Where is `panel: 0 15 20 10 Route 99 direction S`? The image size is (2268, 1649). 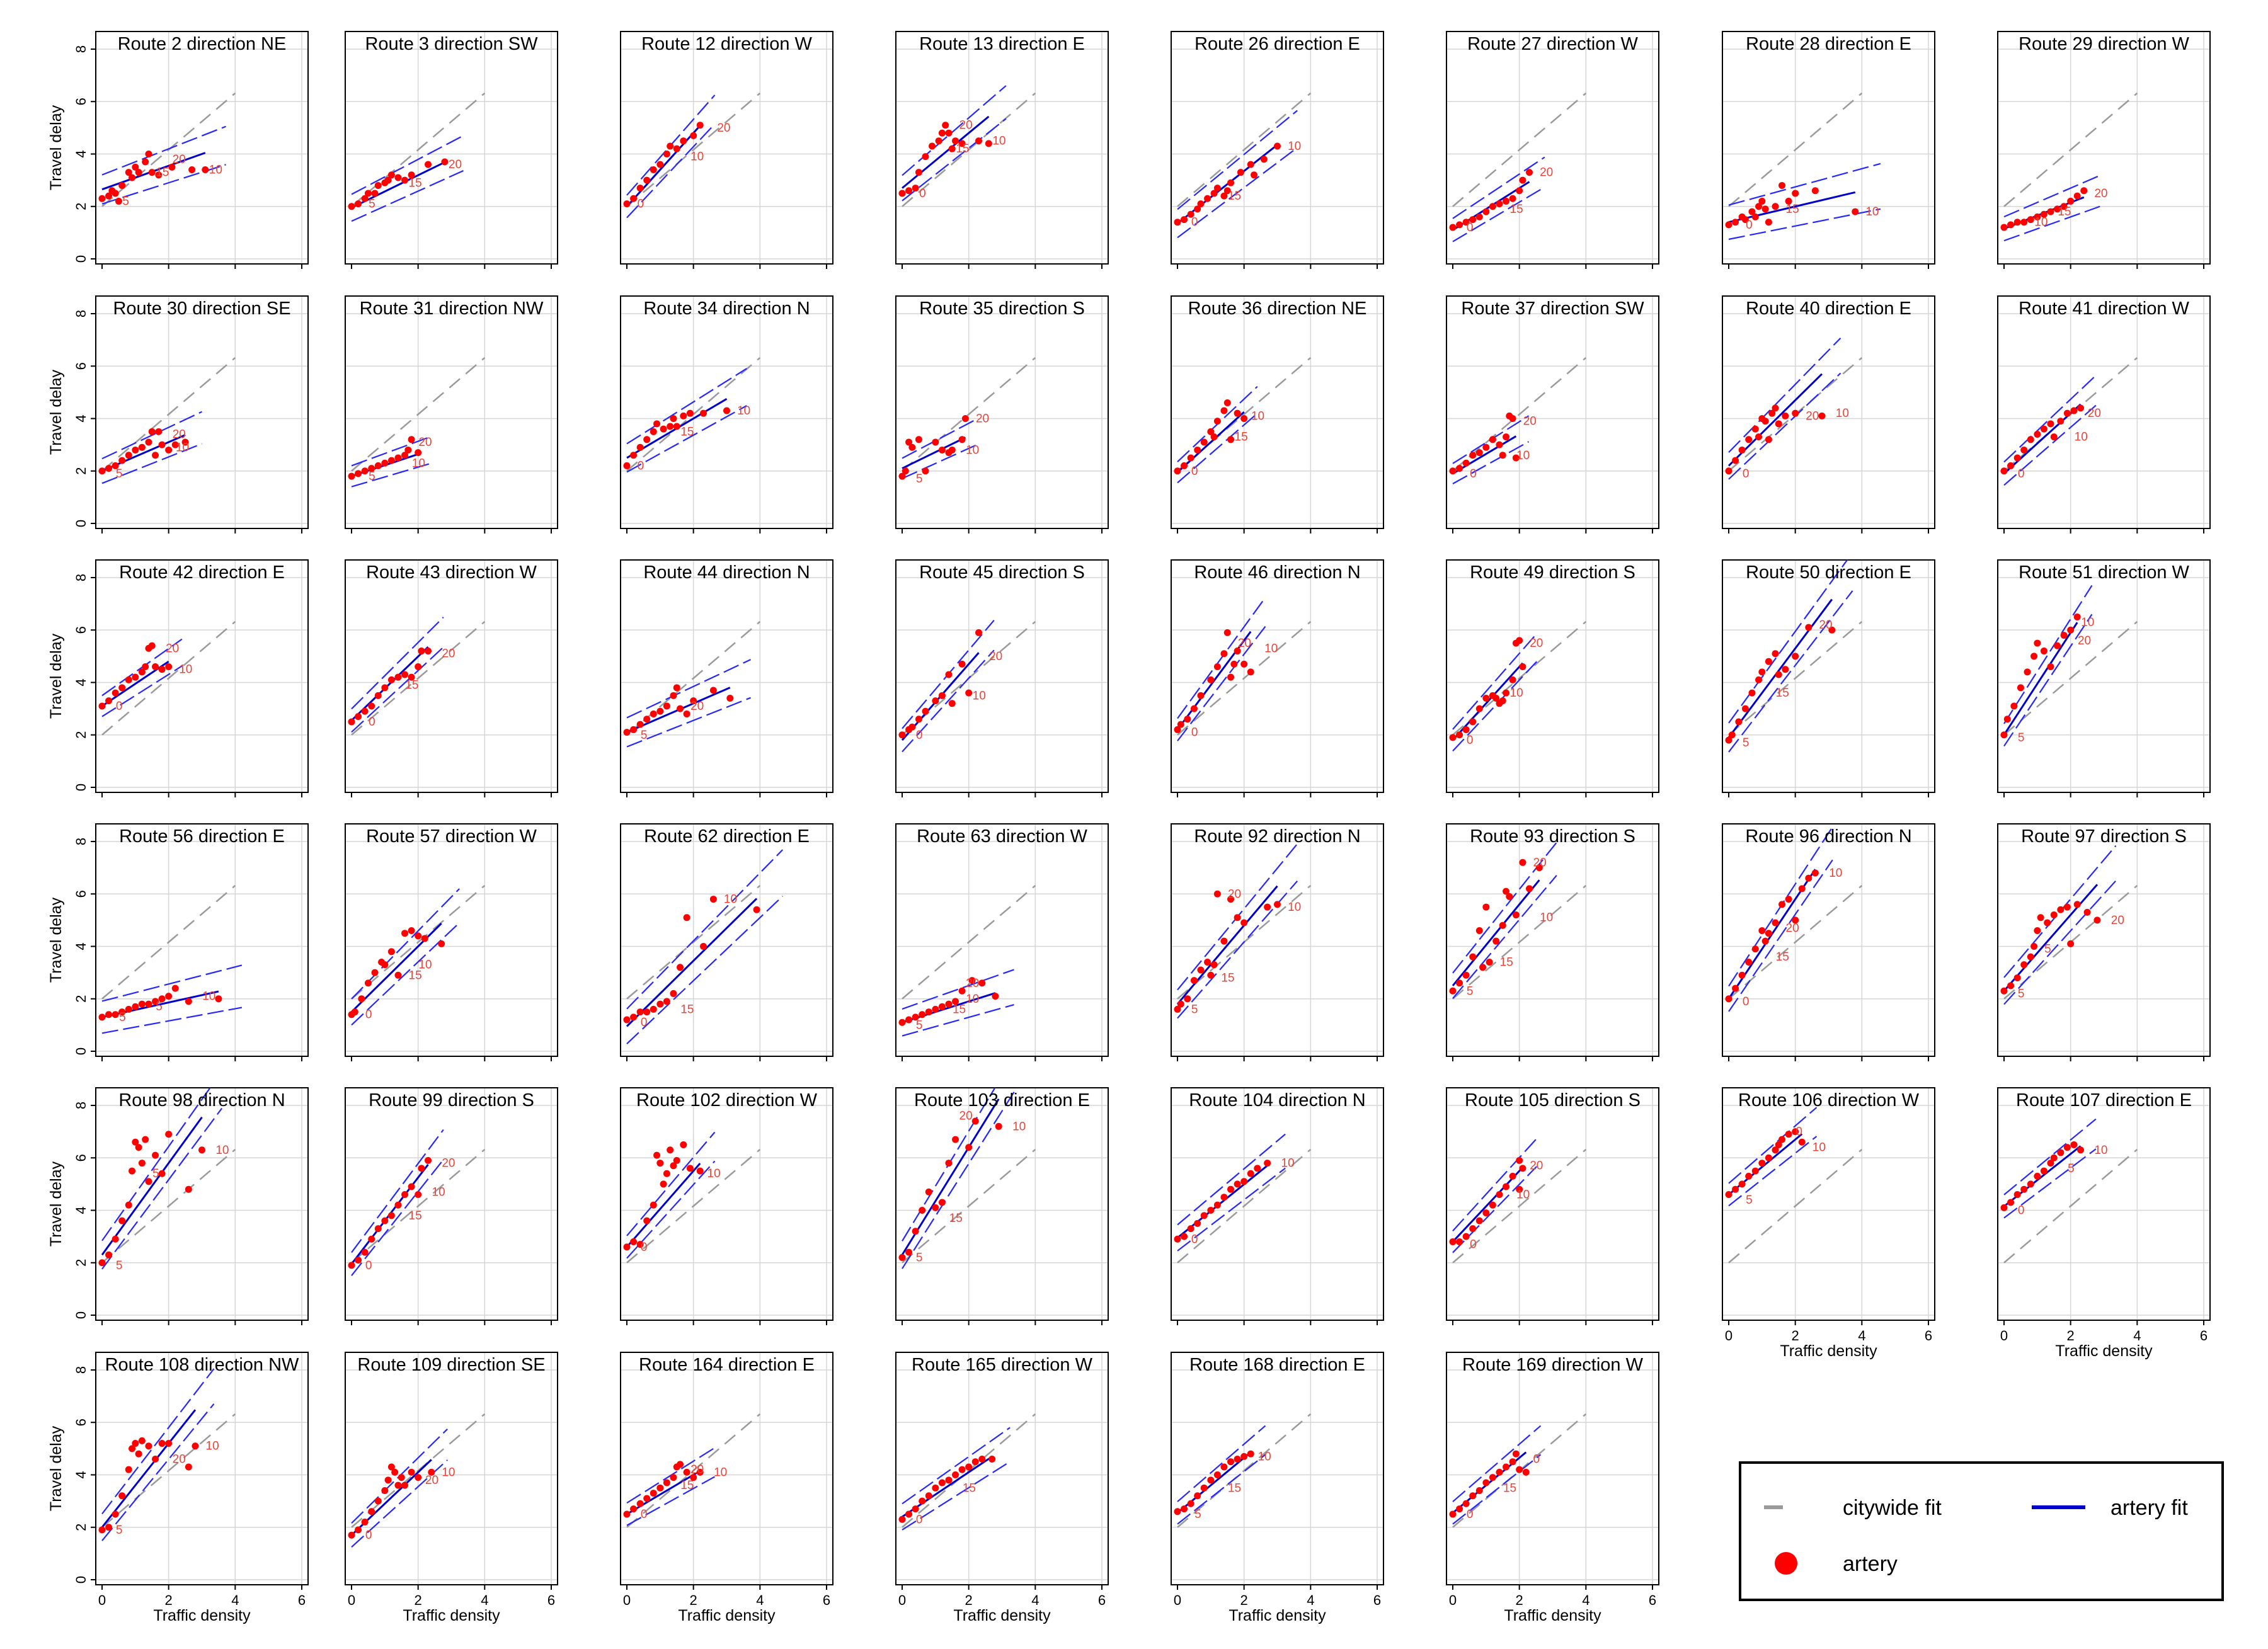
panel: 0 15 20 10 Route 99 direction S is located at coordinates (451, 1206).